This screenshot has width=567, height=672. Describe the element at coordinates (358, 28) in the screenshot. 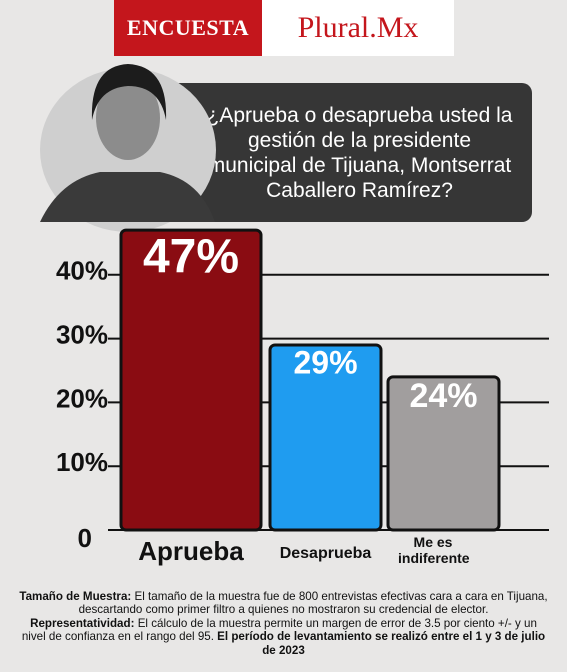

I see `brand-right: Plural.Mx` at that location.